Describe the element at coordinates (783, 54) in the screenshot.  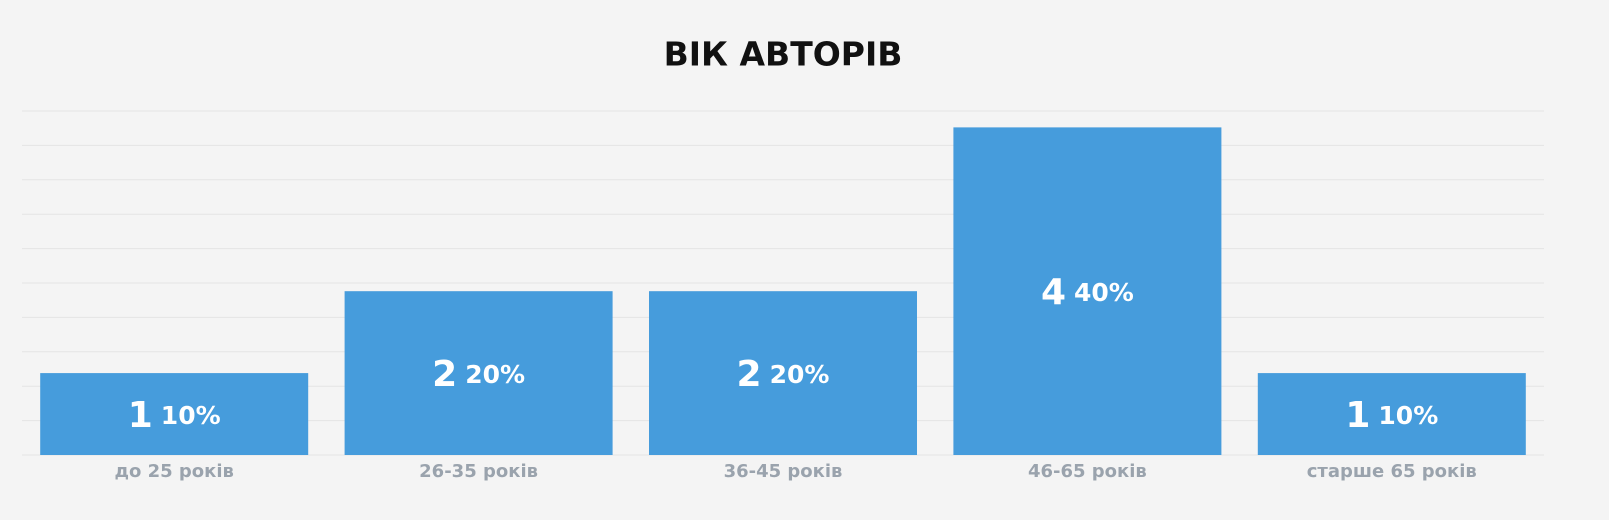
I see `chart-title: ВІК АВТОРІВ` at that location.